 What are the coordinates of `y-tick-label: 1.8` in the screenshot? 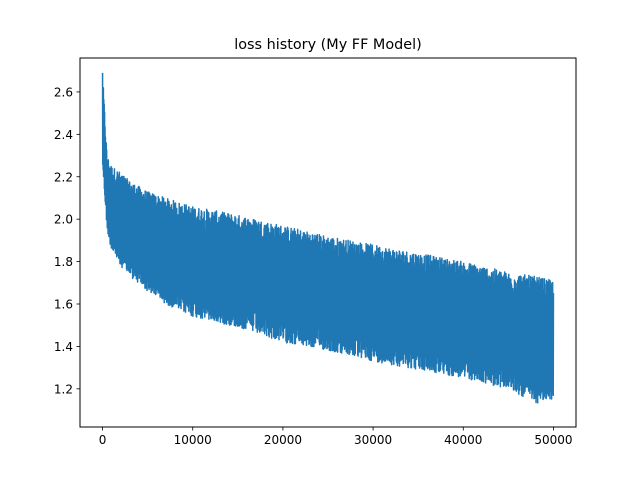 It's located at (63, 262).